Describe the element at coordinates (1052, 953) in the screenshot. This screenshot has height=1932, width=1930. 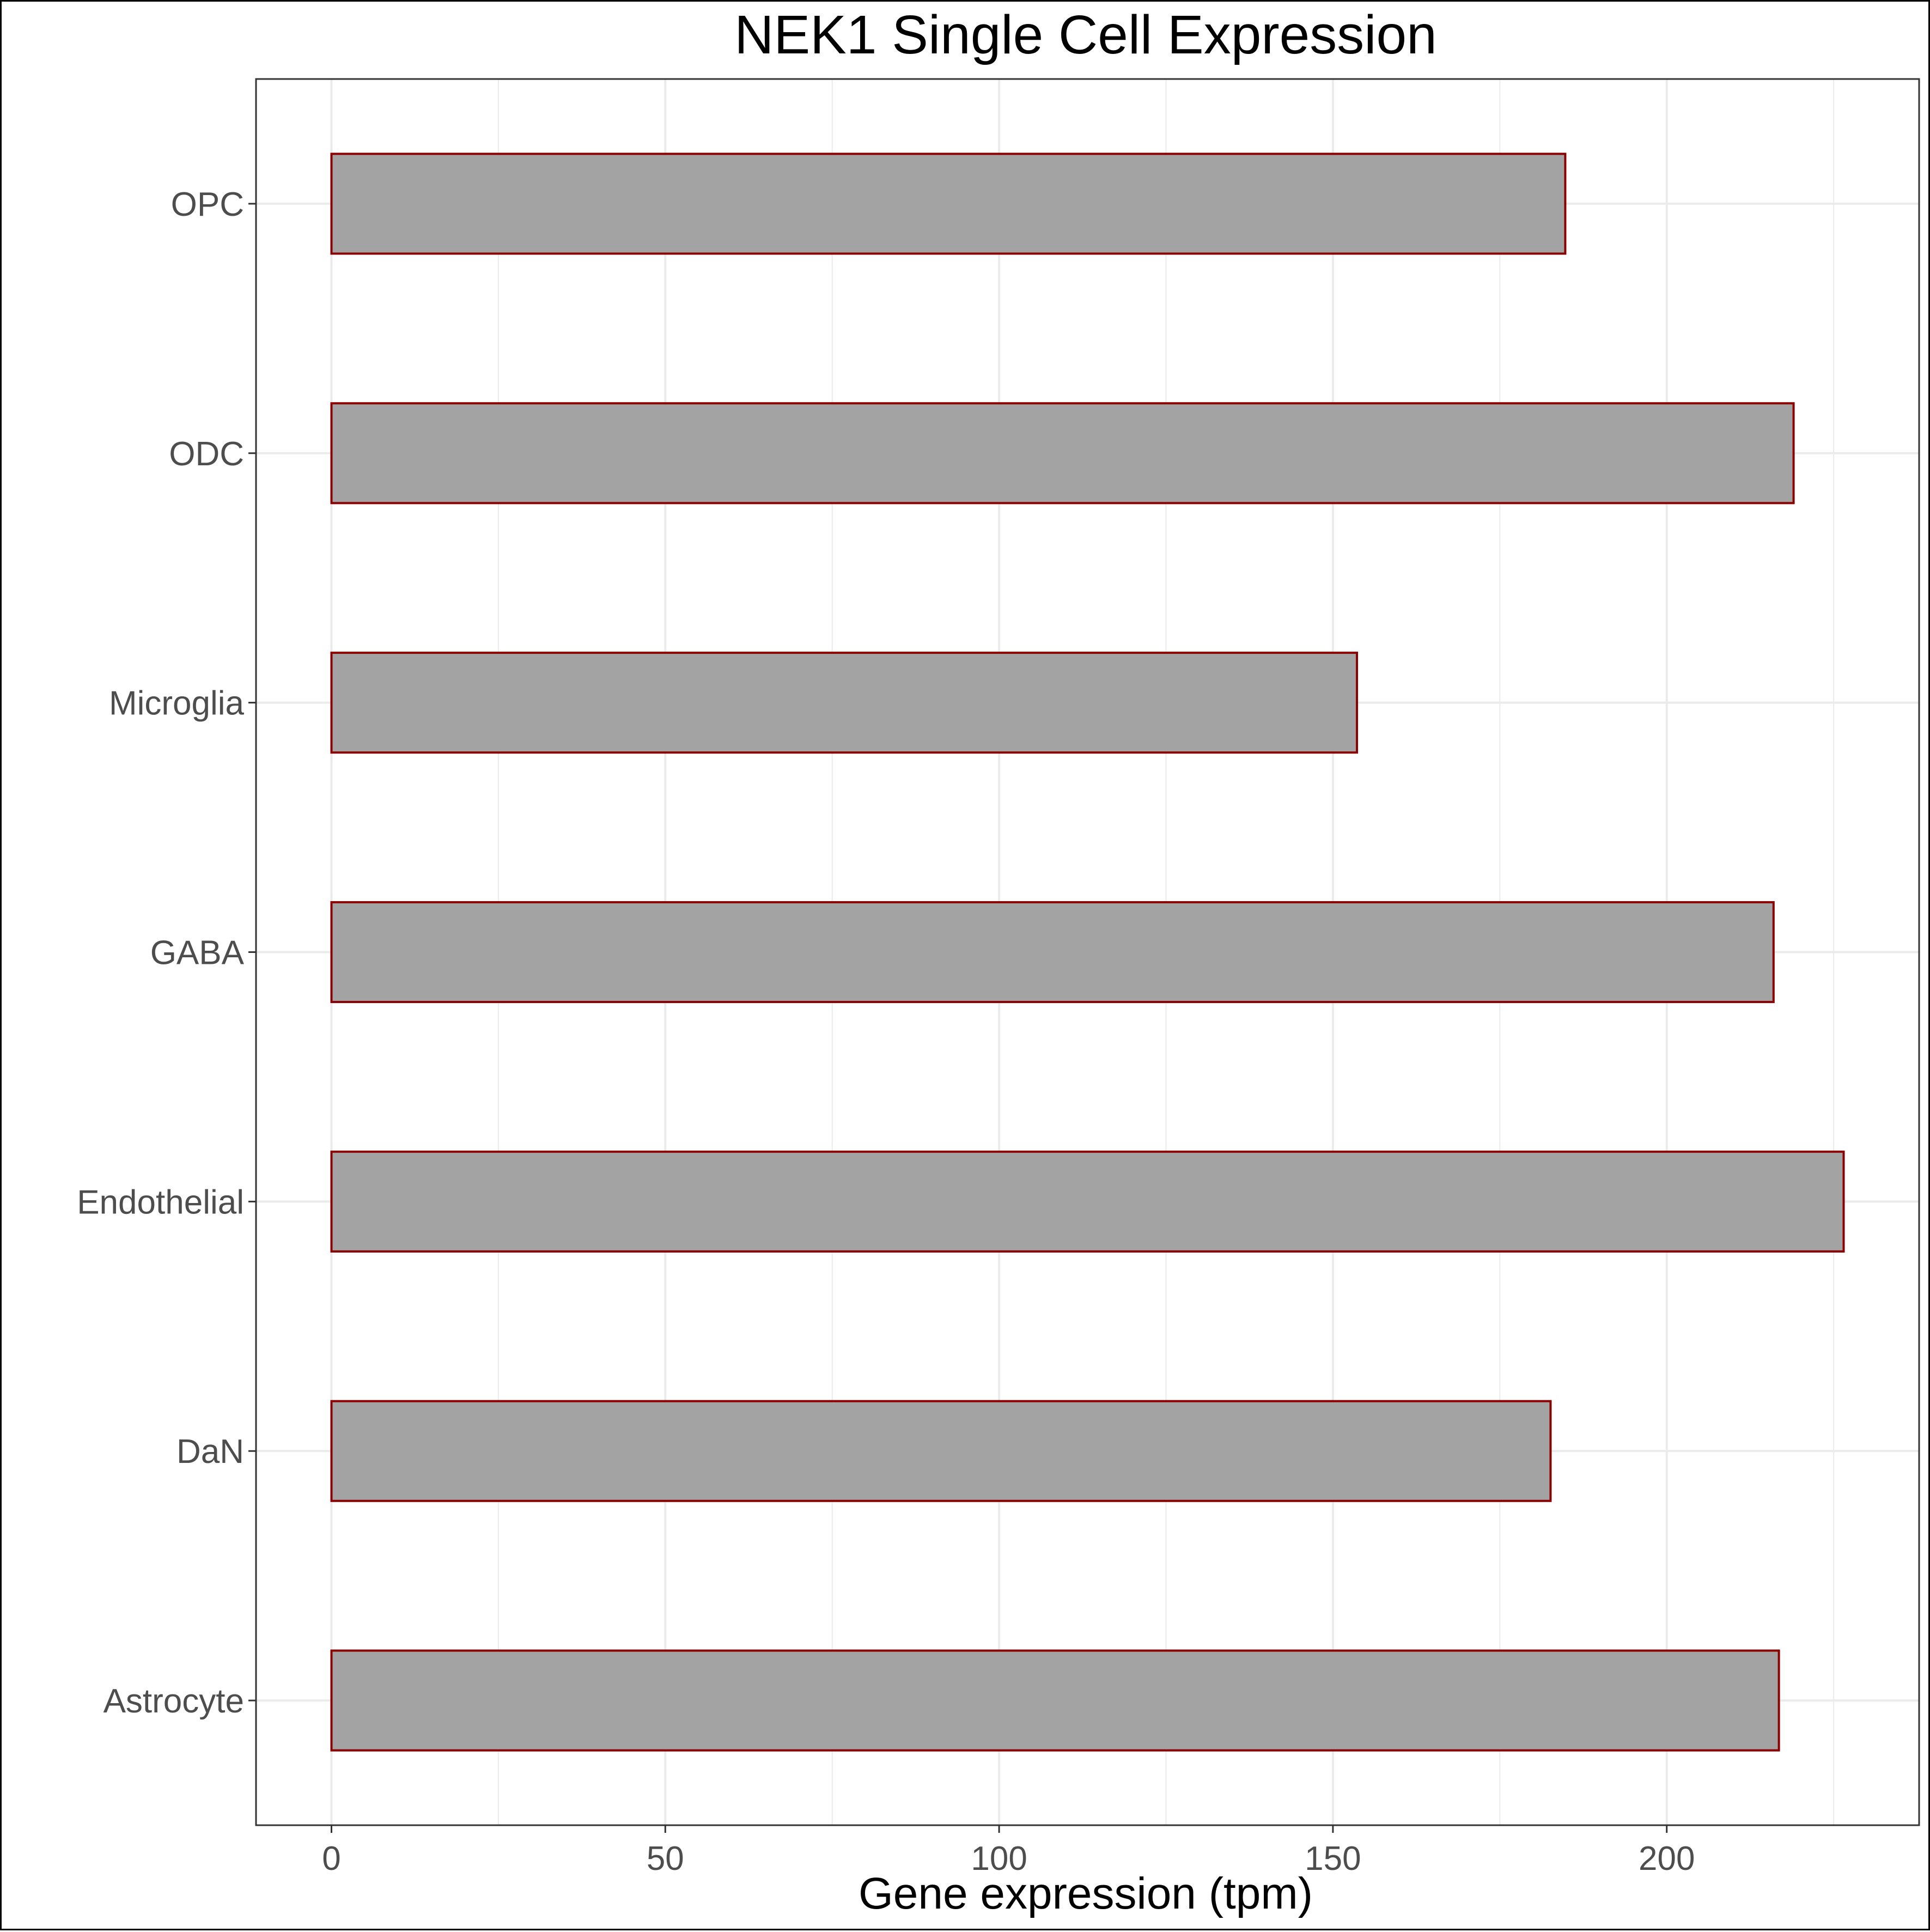
I see `bar-gaba` at that location.